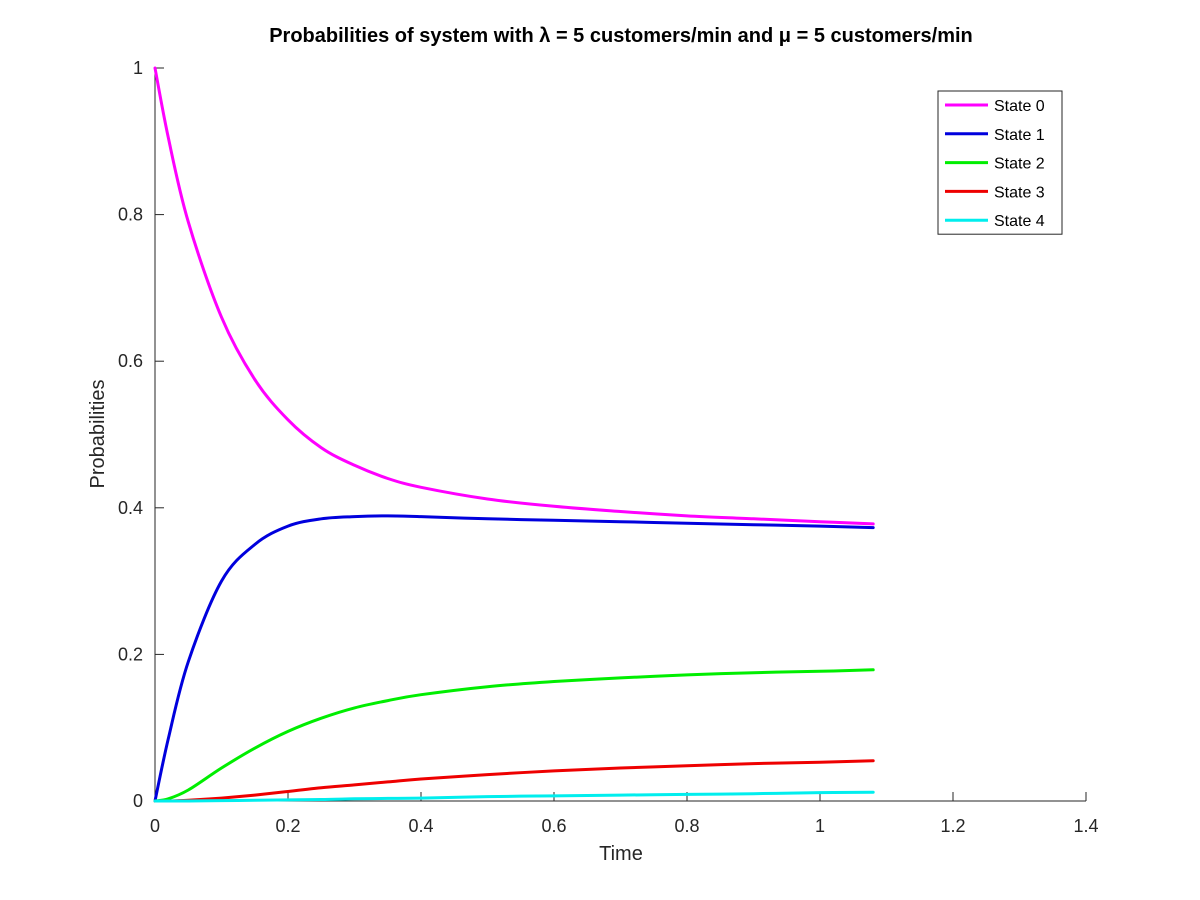 This screenshot has height=900, width=1200. What do you see at coordinates (130, 508) in the screenshot?
I see `y-tick-label: 0.4` at bounding box center [130, 508].